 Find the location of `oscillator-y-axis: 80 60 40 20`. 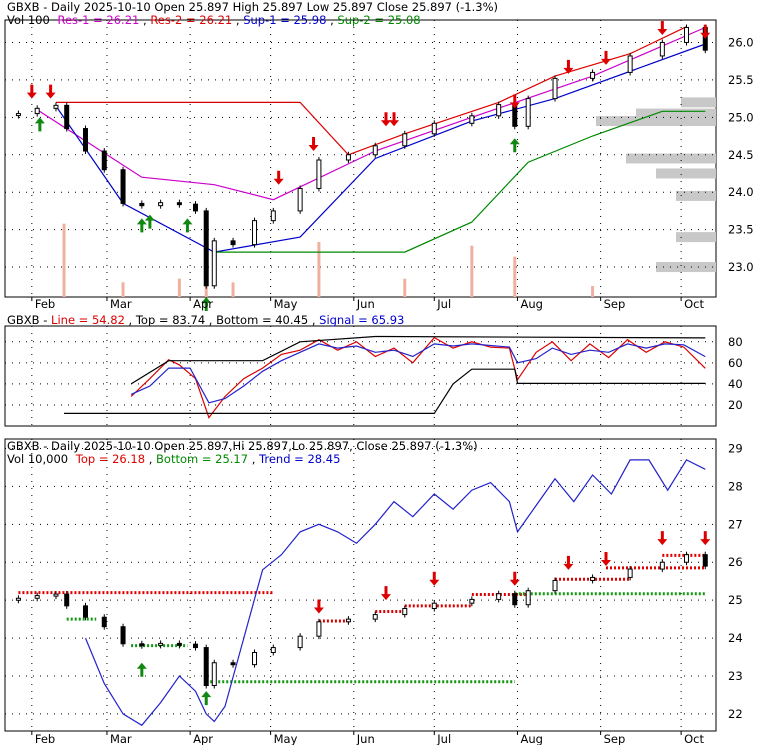

oscillator-y-axis: 80 60 40 20 is located at coordinates (735, 373).